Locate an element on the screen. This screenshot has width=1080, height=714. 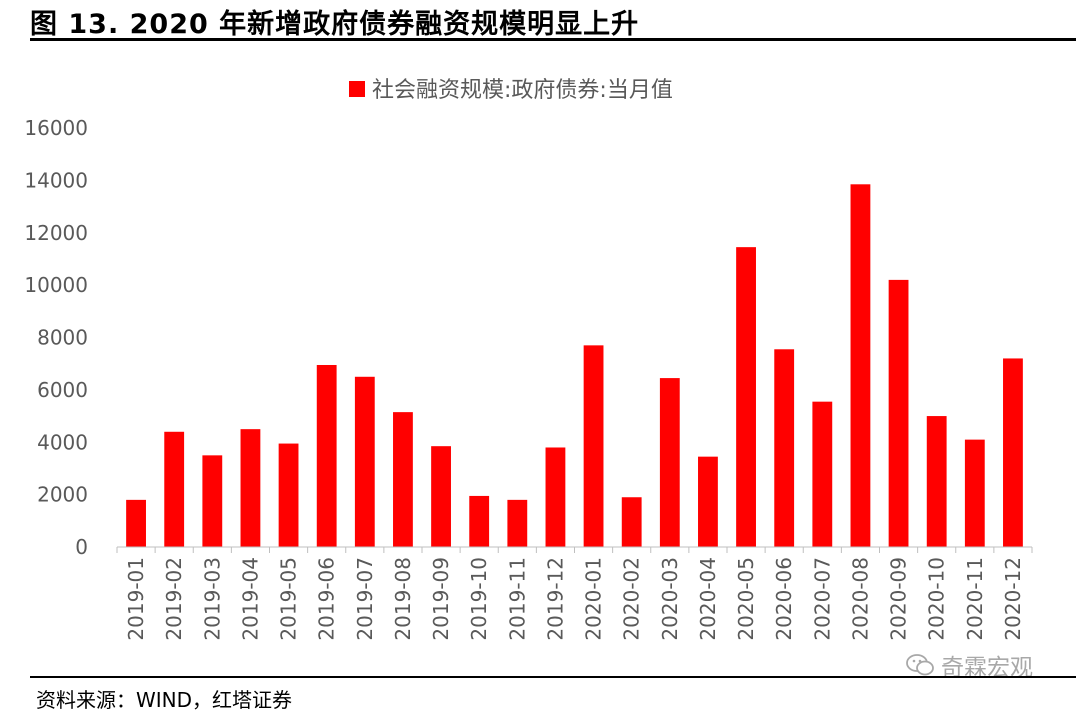
x-tick-label: 2019-06 is located at coordinates (327, 599).